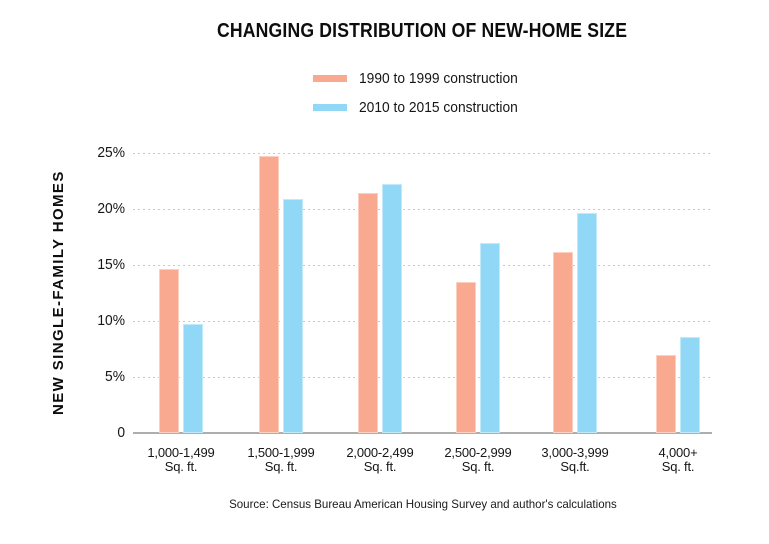 This screenshot has height=544, width=769. What do you see at coordinates (330, 107) in the screenshot?
I see `legend-swatch-2010s` at bounding box center [330, 107].